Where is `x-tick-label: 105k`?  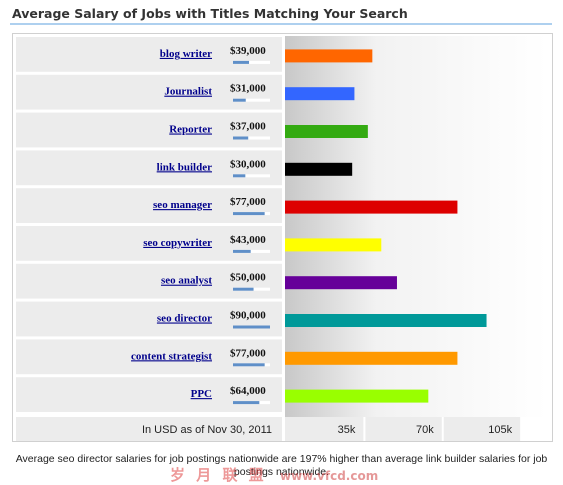
x-tick-label: 105k is located at coordinates (500, 430).